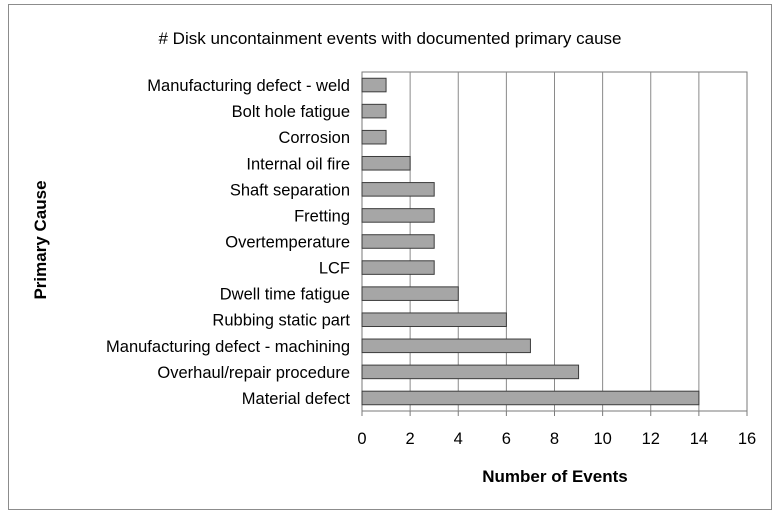 This screenshot has width=782, height=518. What do you see at coordinates (281, 321) in the screenshot?
I see `category-label: Rubbing static part` at bounding box center [281, 321].